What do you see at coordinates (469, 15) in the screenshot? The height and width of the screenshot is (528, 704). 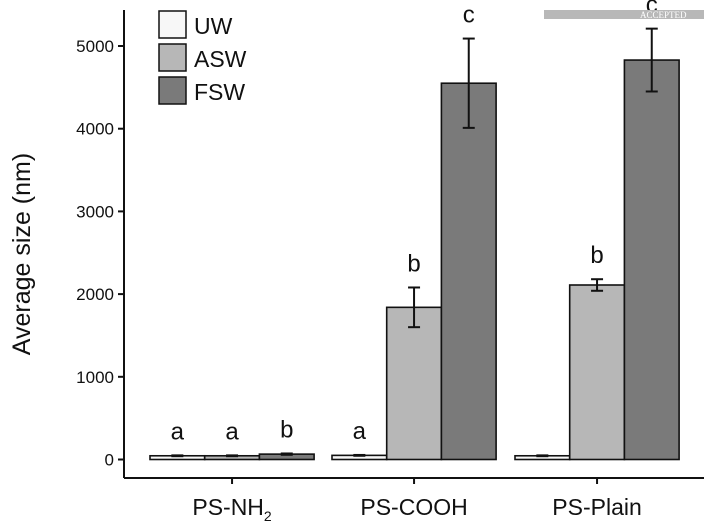 I see `significance-label: c` at bounding box center [469, 15].